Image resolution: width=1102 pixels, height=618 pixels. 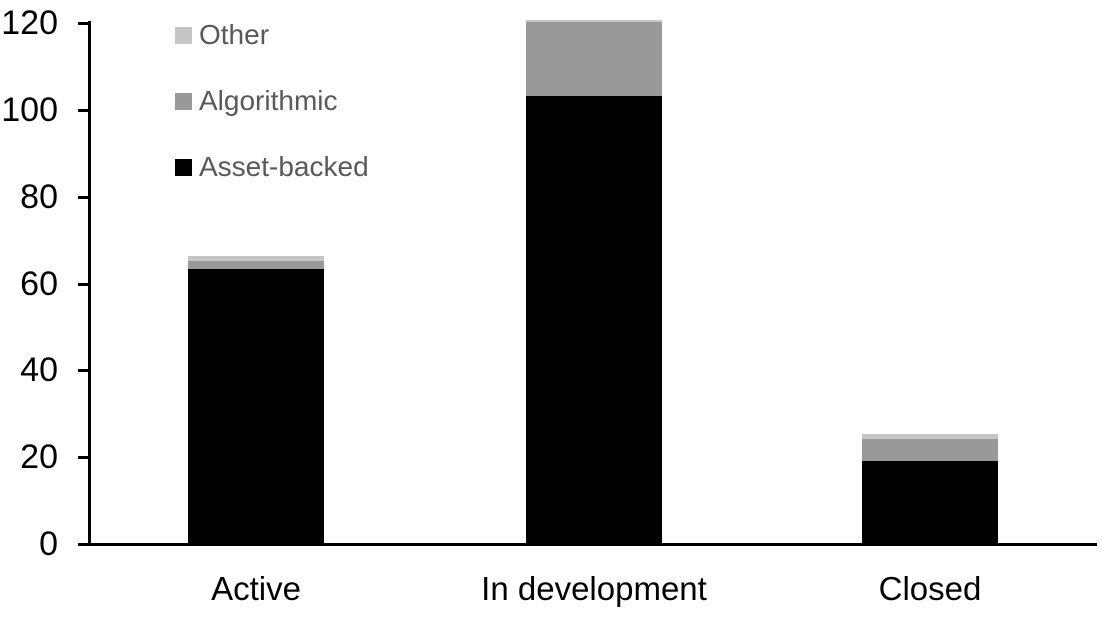 What do you see at coordinates (39, 370) in the screenshot?
I see `y-tick-label: 40` at bounding box center [39, 370].